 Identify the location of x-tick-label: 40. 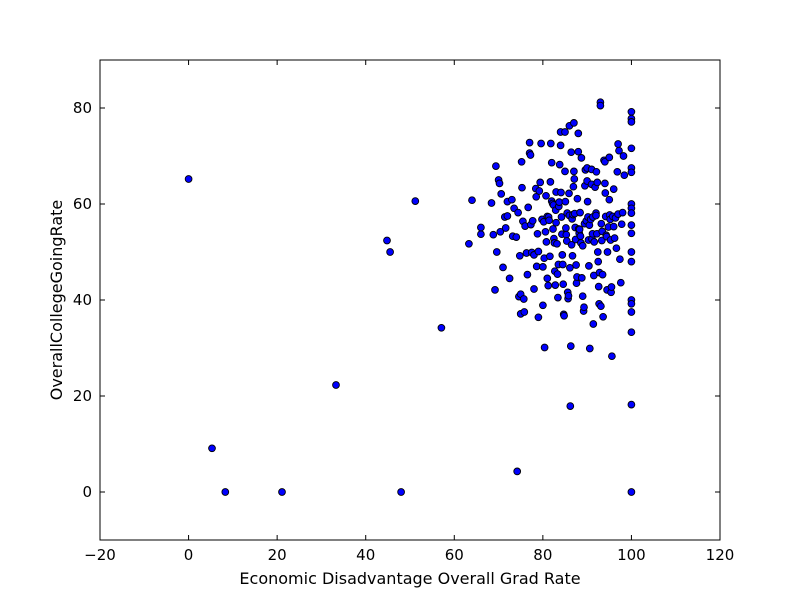
(365, 555).